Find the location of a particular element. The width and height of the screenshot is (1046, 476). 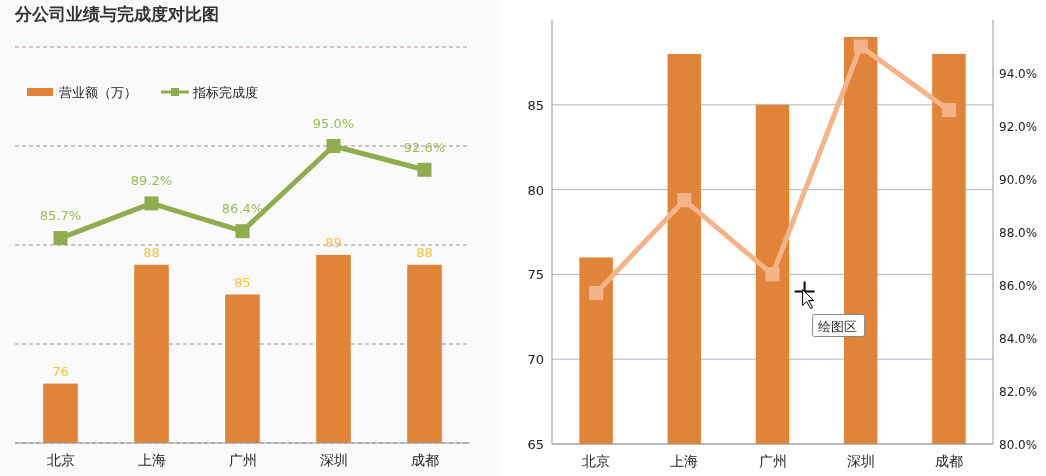

y-tick-label: 75 is located at coordinates (535, 275).